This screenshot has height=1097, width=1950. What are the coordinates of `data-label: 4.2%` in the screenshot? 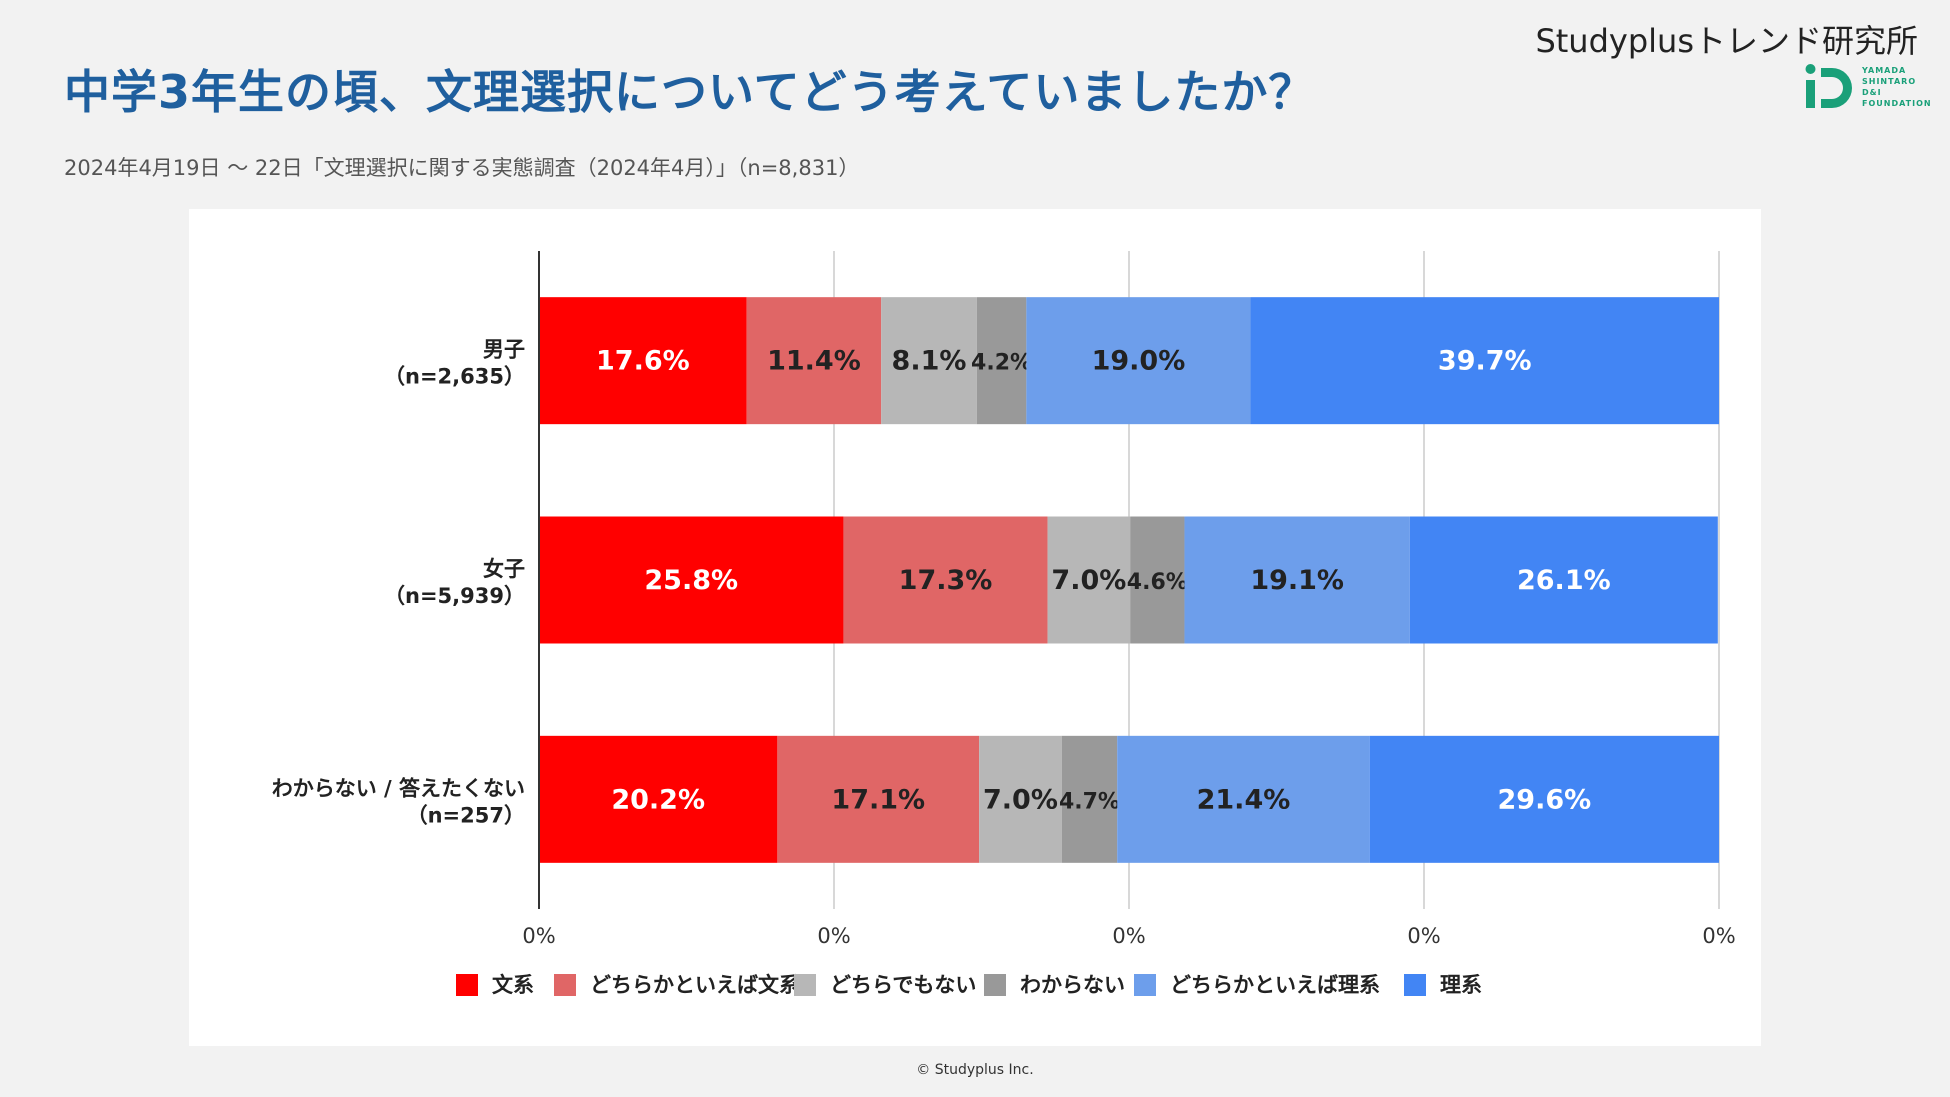 It's located at (1001, 363).